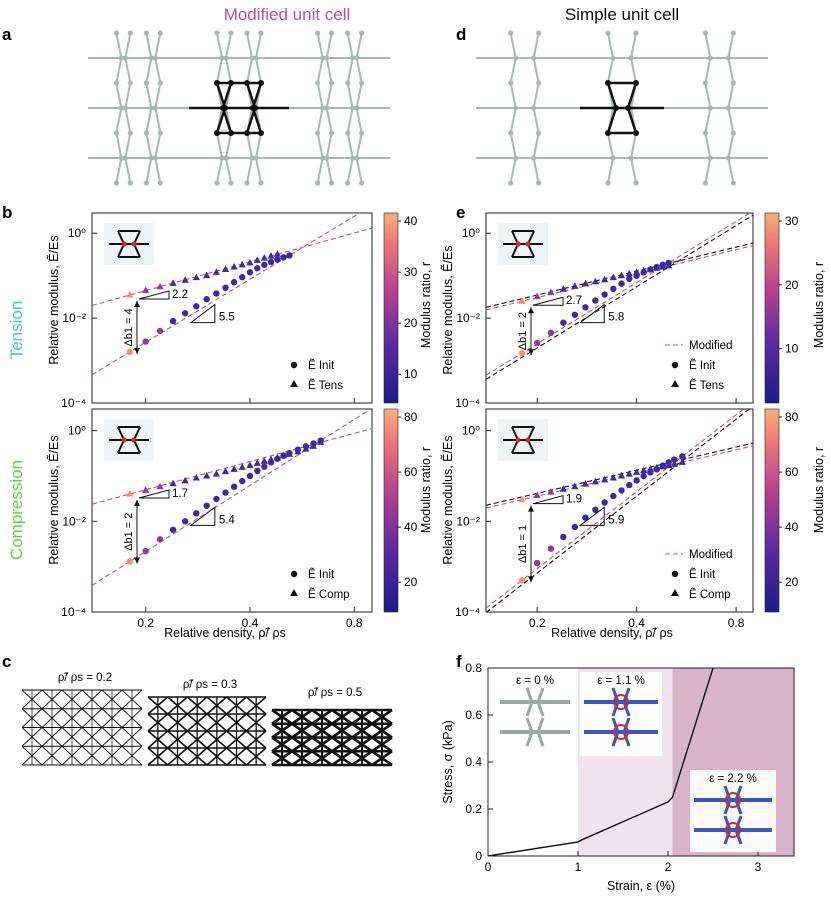  I want to click on strain-inset: ε = 0 %, so click(535, 714).